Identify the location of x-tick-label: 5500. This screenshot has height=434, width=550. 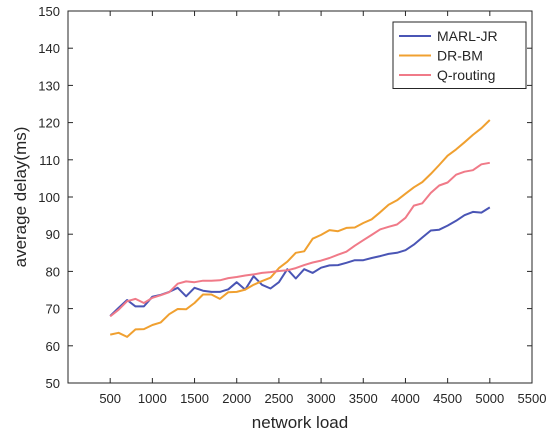
(532, 398).